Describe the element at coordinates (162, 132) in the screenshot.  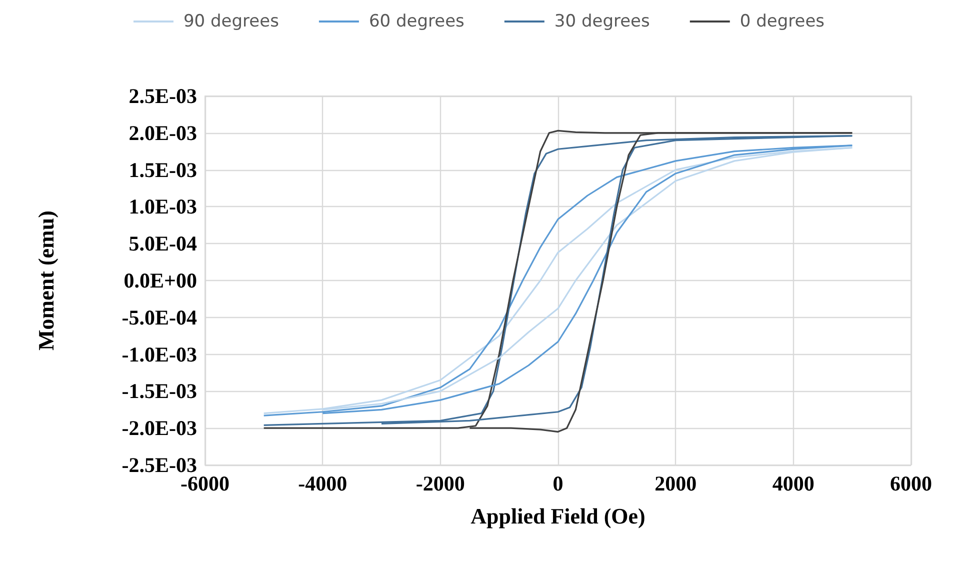
I see `y-tick-label: 2.0E-03` at that location.